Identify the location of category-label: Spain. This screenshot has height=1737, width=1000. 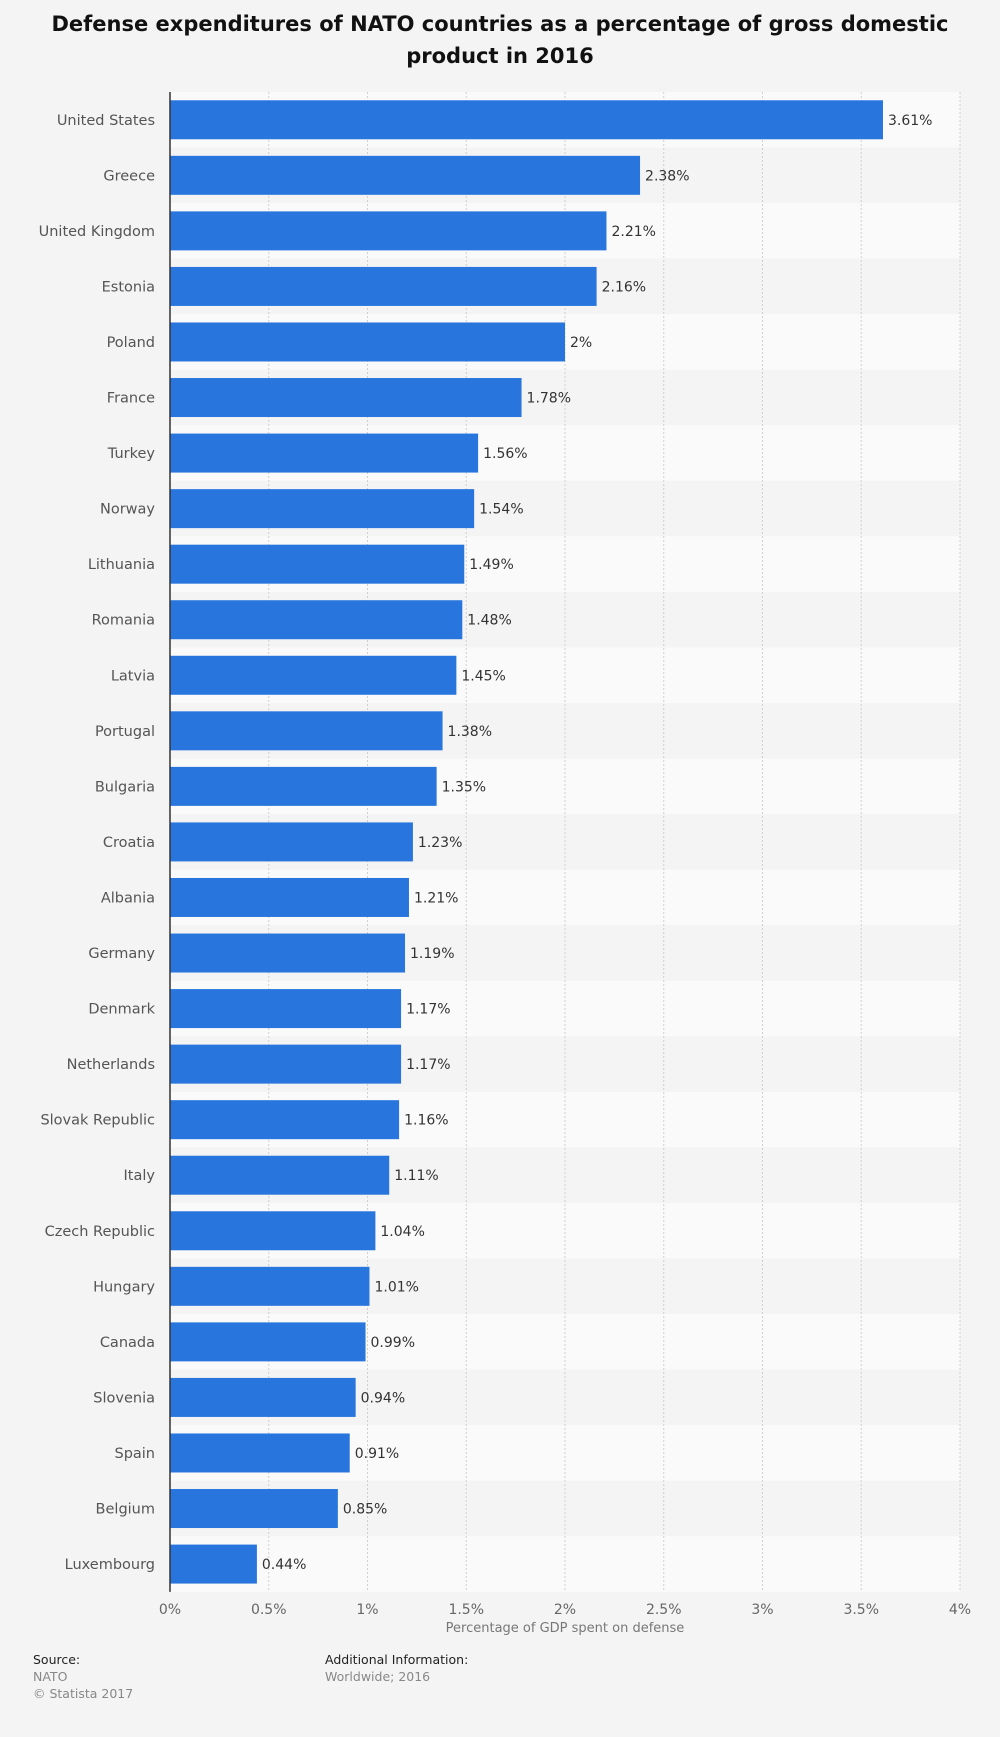
(134, 1454).